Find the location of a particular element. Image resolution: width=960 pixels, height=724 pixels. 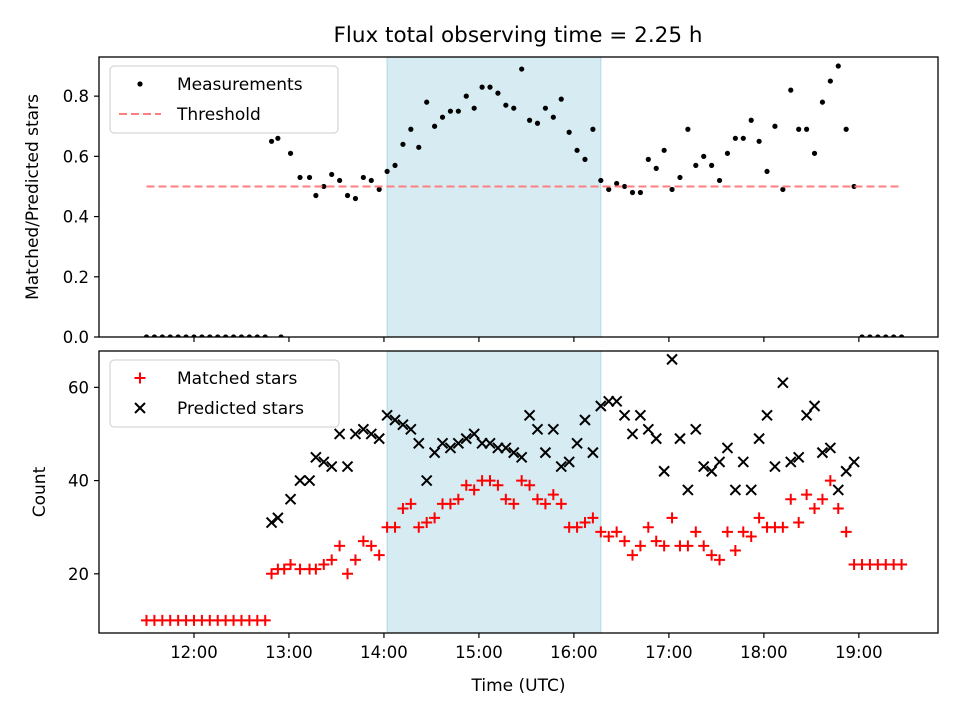

x-tick-label: 18:00 is located at coordinates (764, 652).